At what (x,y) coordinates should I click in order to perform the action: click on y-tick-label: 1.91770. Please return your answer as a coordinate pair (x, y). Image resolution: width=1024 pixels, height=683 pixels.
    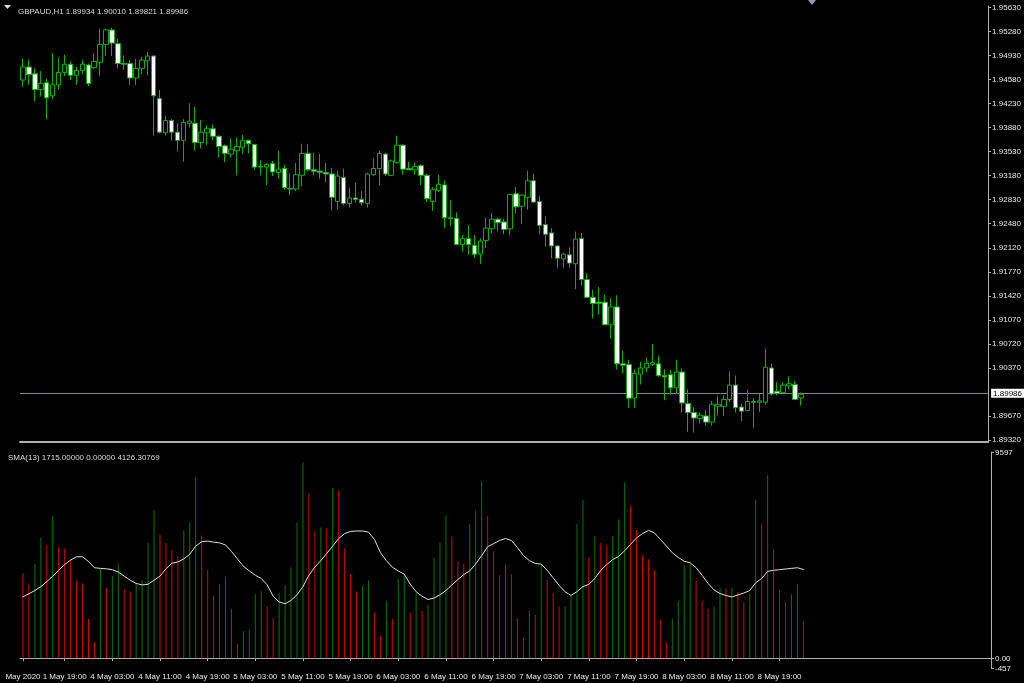
    Looking at the image, I should click on (1007, 272).